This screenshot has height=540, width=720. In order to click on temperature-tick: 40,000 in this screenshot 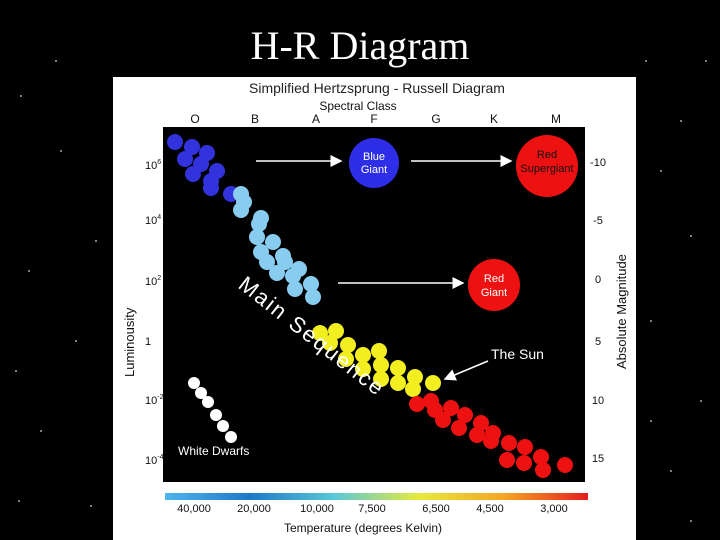, I will do `click(194, 509)`.